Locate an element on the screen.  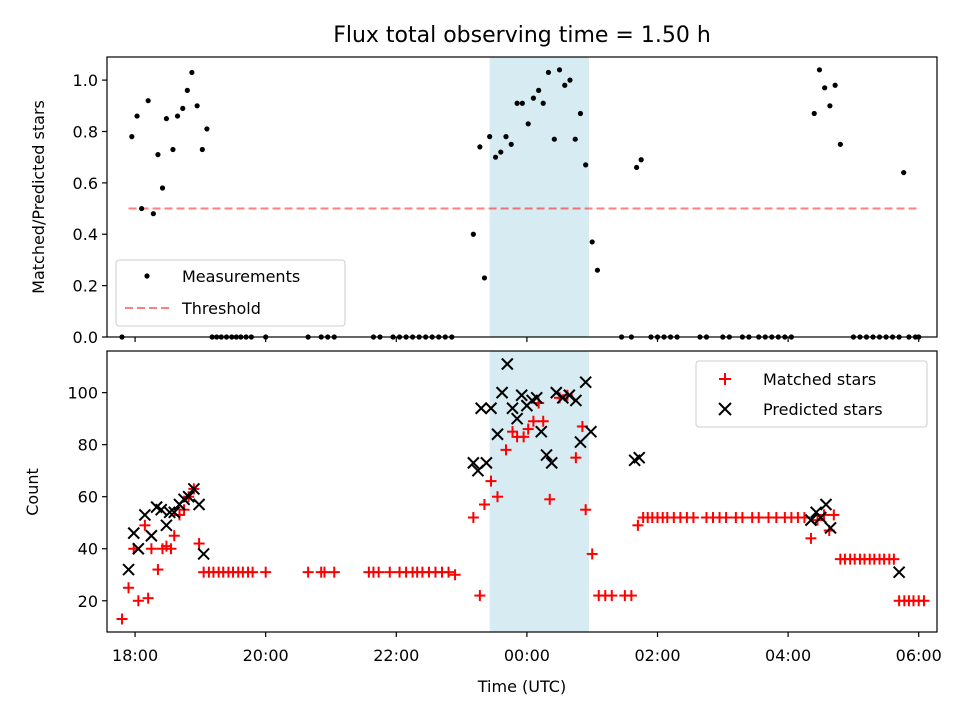
x-tick-label: 00:00 is located at coordinates (527, 655).